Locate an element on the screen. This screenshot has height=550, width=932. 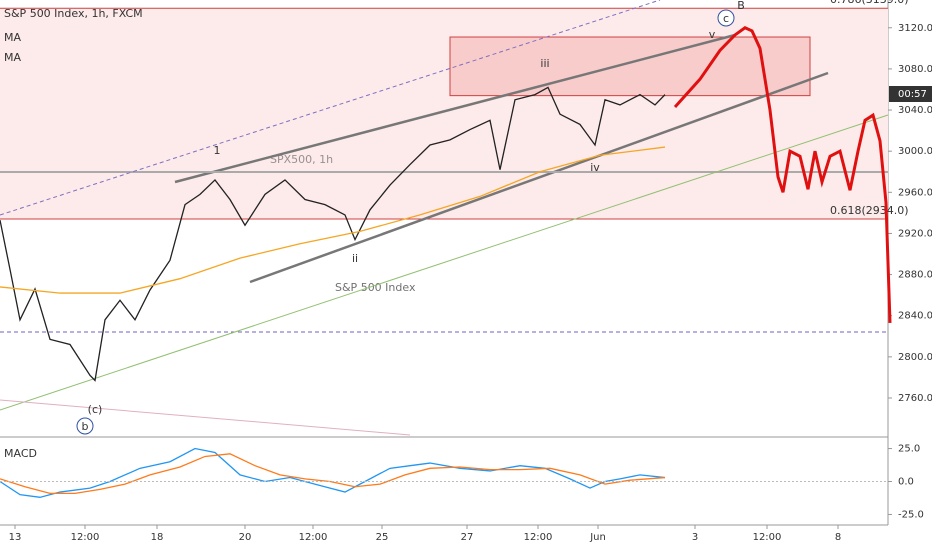
x-tick-label: 25 is located at coordinates (382, 537).